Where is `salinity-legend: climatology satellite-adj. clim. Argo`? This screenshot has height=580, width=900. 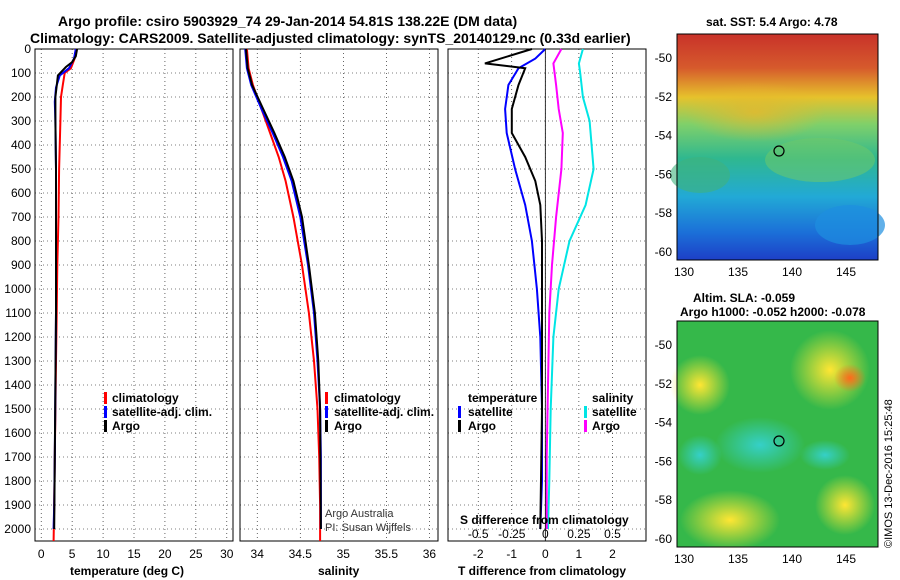
salinity-legend: climatology satellite-adj. clim. Argo is located at coordinates (379, 412).